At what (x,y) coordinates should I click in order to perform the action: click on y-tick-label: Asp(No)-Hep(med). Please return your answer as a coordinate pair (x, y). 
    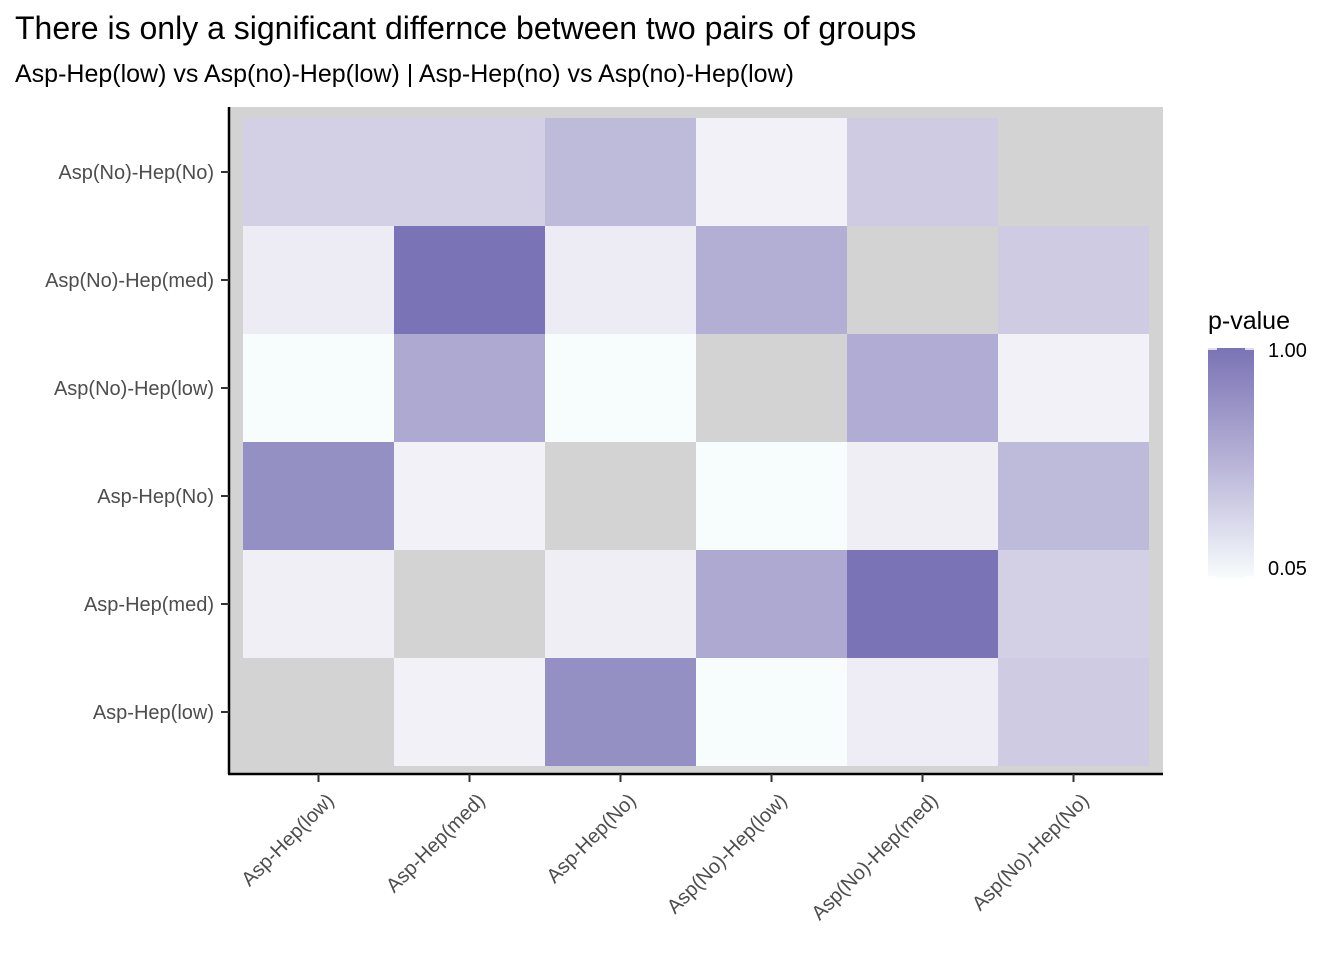
    Looking at the image, I should click on (129, 281).